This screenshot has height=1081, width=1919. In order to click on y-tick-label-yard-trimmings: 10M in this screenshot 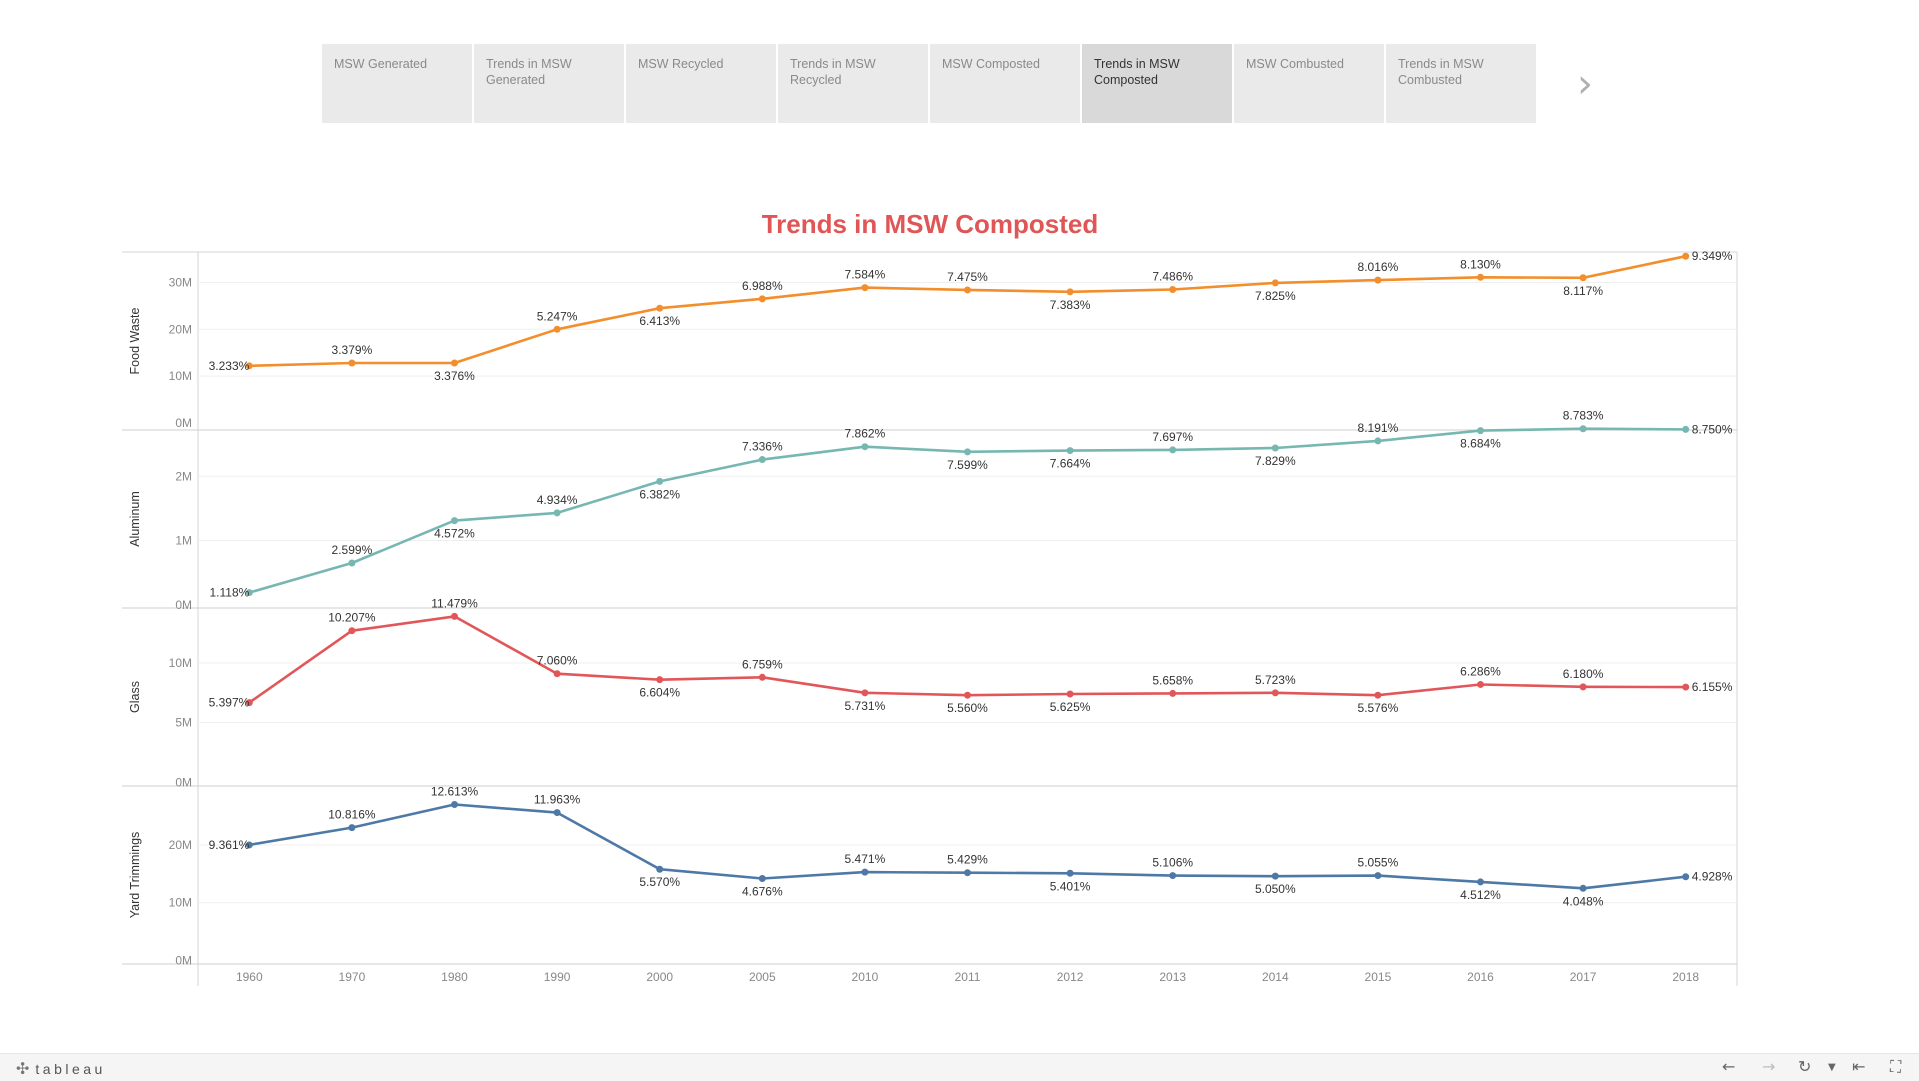, I will do `click(180, 903)`.